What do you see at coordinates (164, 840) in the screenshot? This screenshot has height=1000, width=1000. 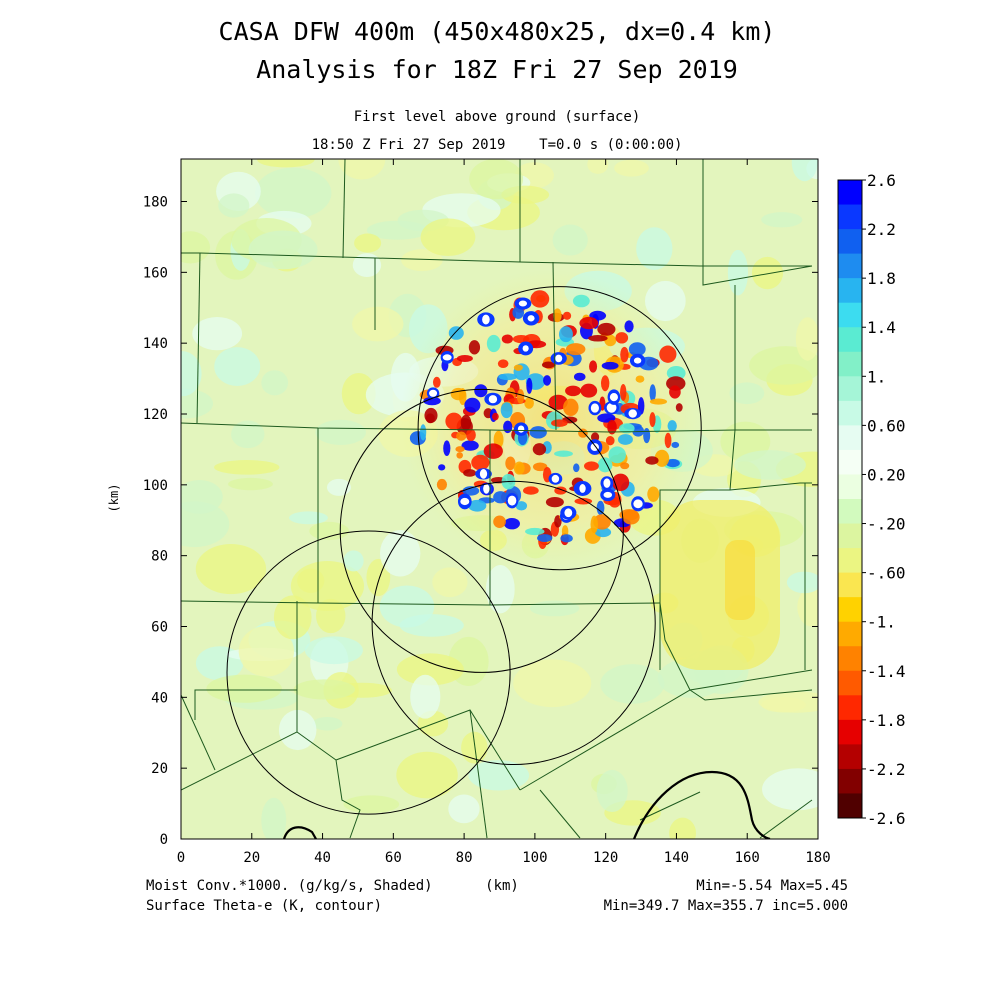 I see `y-tick-label: 0` at bounding box center [164, 840].